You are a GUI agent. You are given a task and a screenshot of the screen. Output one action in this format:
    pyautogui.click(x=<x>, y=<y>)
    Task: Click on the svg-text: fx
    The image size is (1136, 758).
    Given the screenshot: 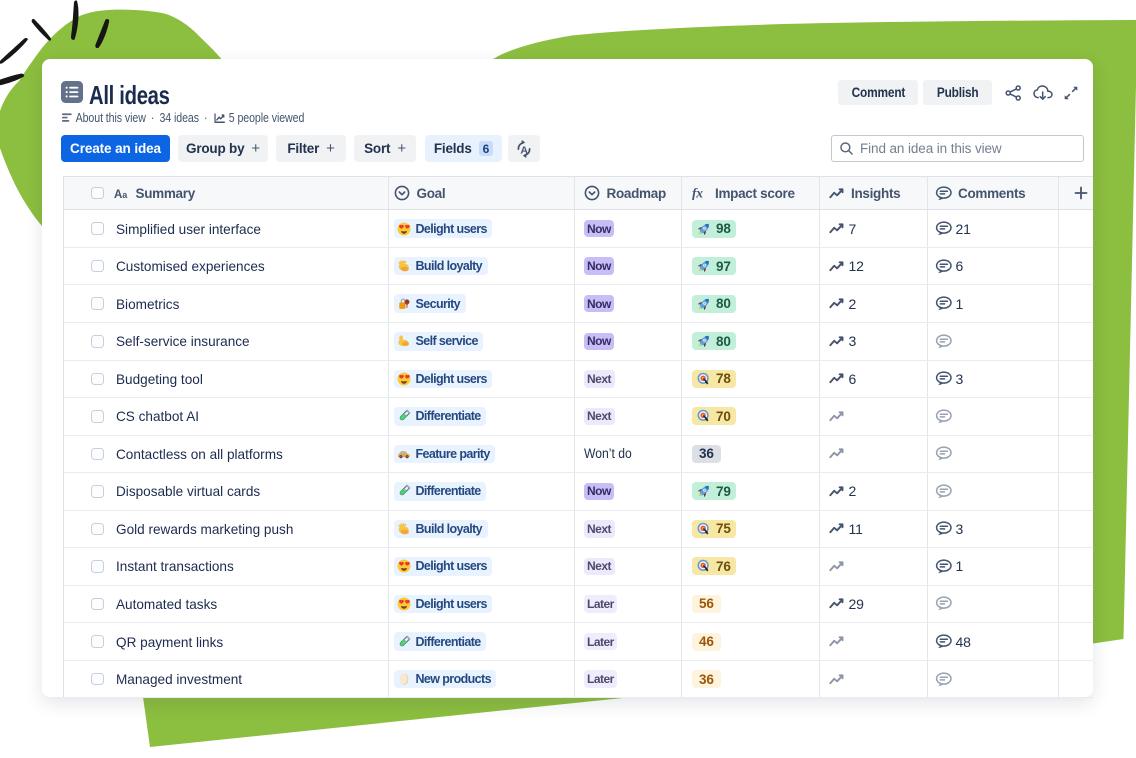 What is the action you would take?
    pyautogui.click(x=697, y=193)
    